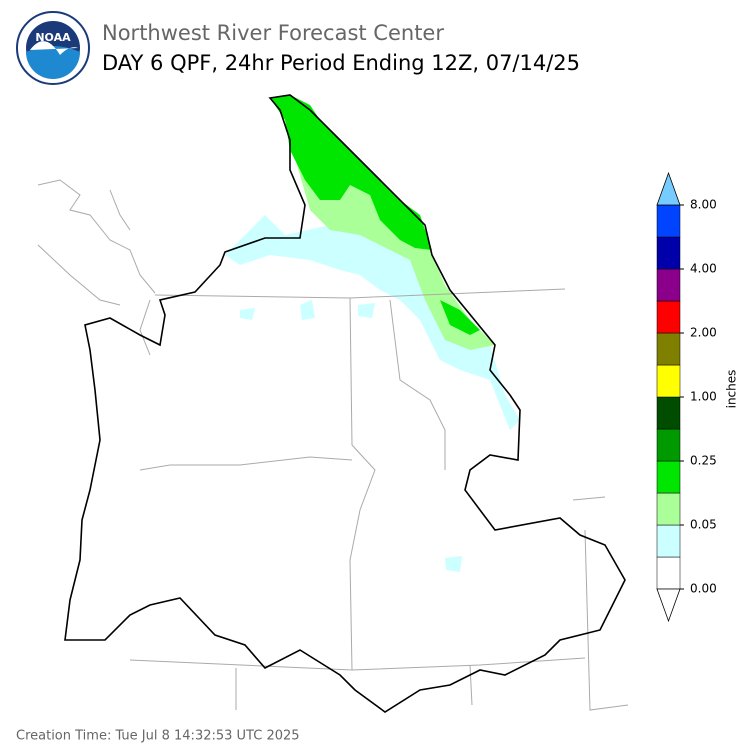 The width and height of the screenshot is (756, 756). Describe the element at coordinates (668, 188) in the screenshot. I see `colorbar-over` at that location.